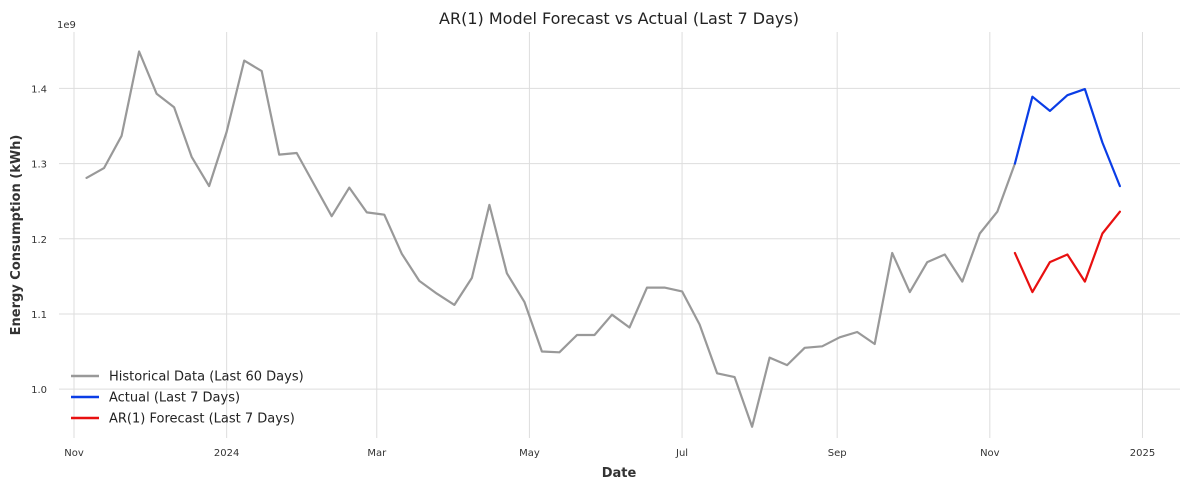 The image size is (1189, 490). What do you see at coordinates (619, 473) in the screenshot?
I see `x-axis-label: Date` at bounding box center [619, 473].